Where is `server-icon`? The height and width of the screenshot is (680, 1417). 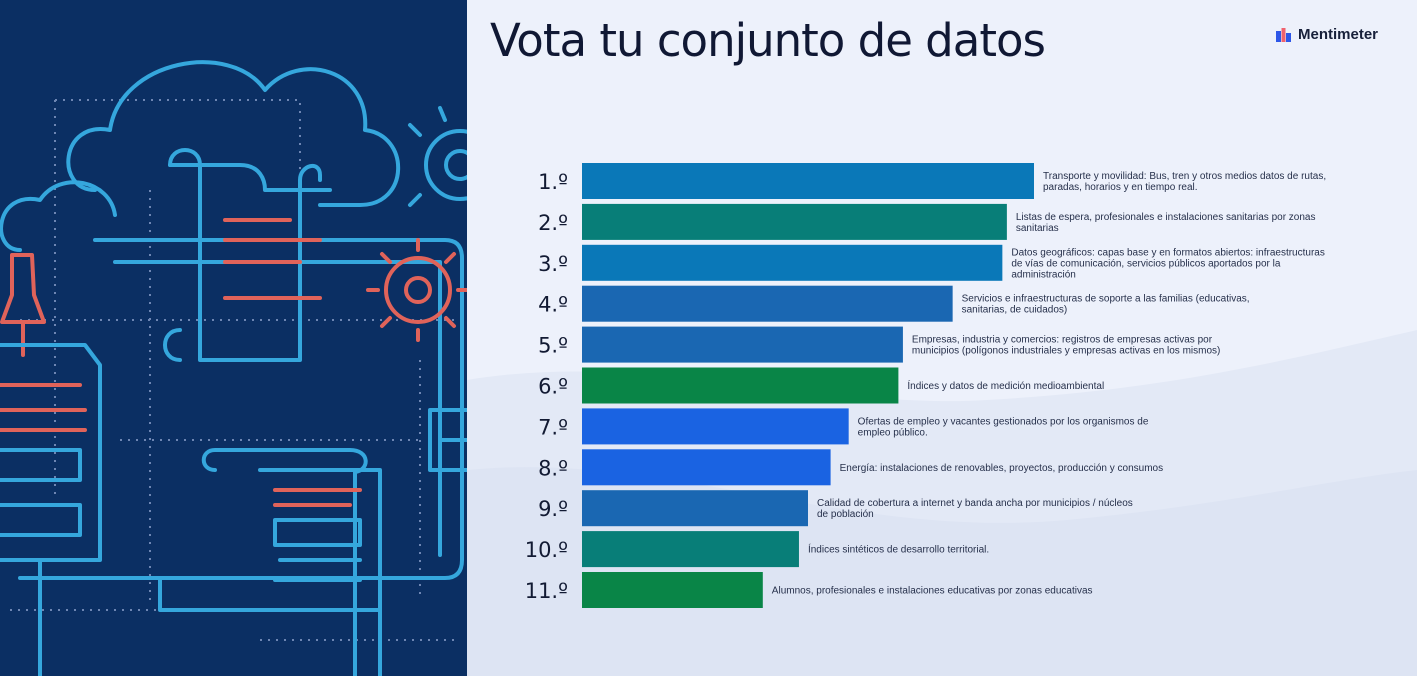
server-icon is located at coordinates (234, 543).